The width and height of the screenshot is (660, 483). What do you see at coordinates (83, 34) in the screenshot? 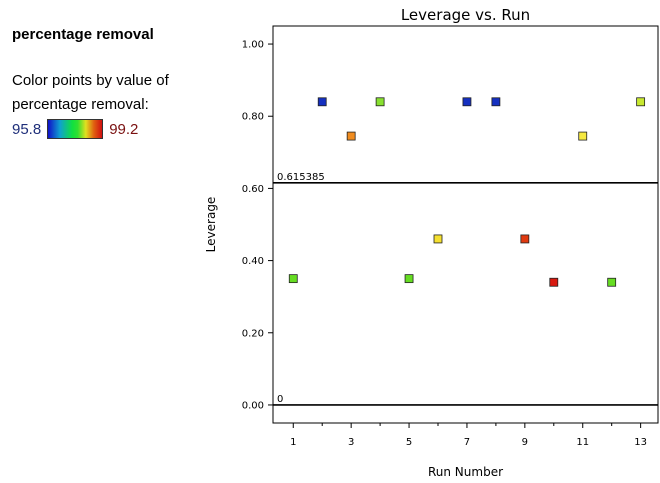
I see `response-title: percentage removal` at bounding box center [83, 34].